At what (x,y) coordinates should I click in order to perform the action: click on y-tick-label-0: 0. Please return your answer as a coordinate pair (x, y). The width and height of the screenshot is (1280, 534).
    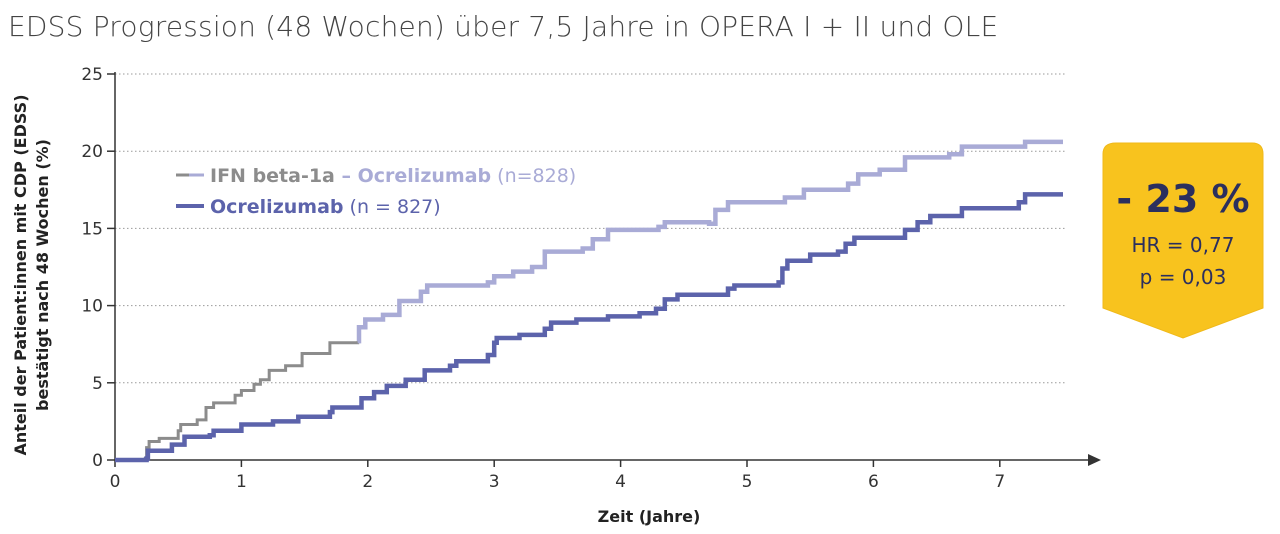
    Looking at the image, I should click on (97, 461).